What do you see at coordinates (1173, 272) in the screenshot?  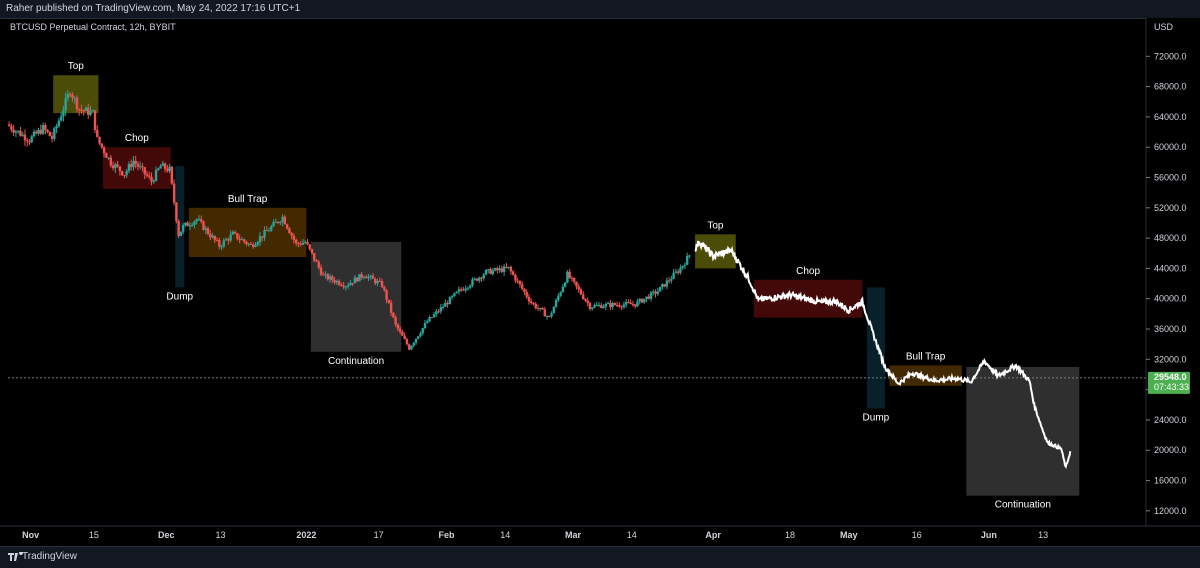 I see `price-axis` at bounding box center [1173, 272].